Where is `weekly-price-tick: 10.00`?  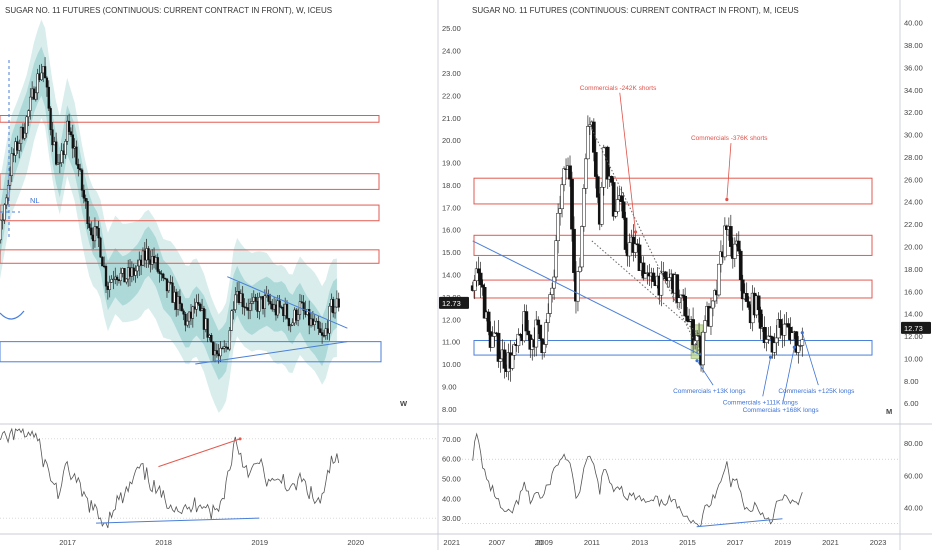
weekly-price-tick: 10.00 is located at coordinates (451, 364).